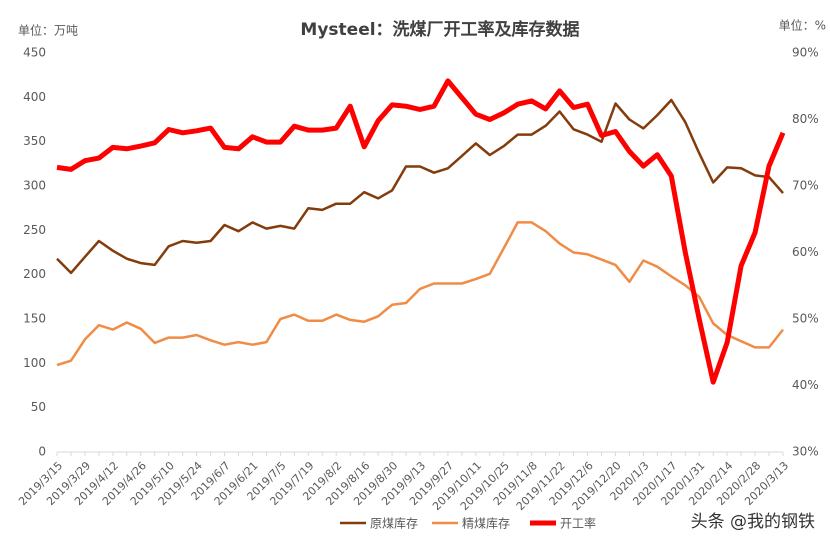 This screenshot has width=830, height=552. I want to click on legend-label: 精煤库存, so click(486, 523).